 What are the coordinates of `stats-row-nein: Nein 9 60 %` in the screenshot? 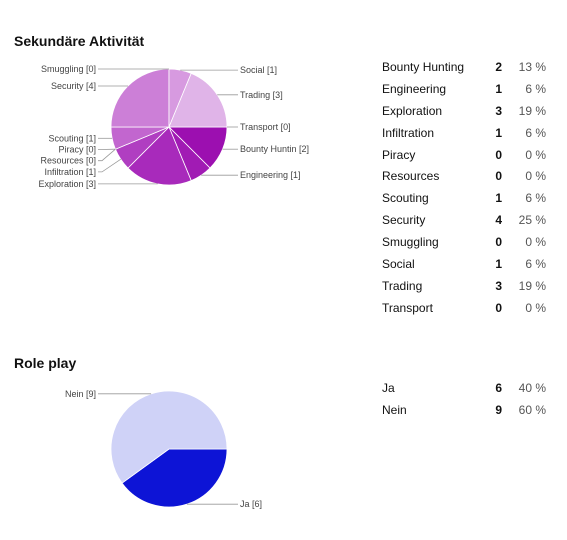 It's located at (463, 410).